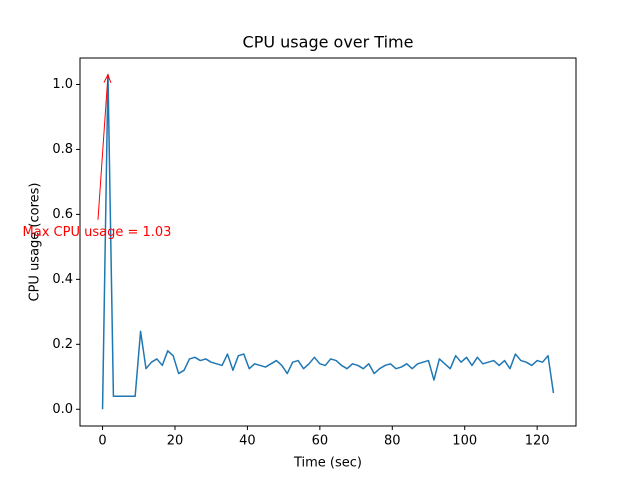 The height and width of the screenshot is (480, 640). Describe the element at coordinates (328, 42) in the screenshot. I see `chart-title: CPU usage over Time` at that location.